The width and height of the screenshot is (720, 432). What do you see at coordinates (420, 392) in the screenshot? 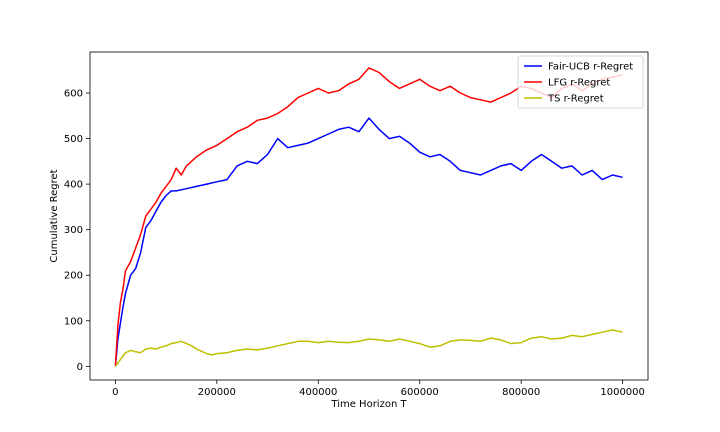
I see `x-tick-label: 600000` at bounding box center [420, 392].